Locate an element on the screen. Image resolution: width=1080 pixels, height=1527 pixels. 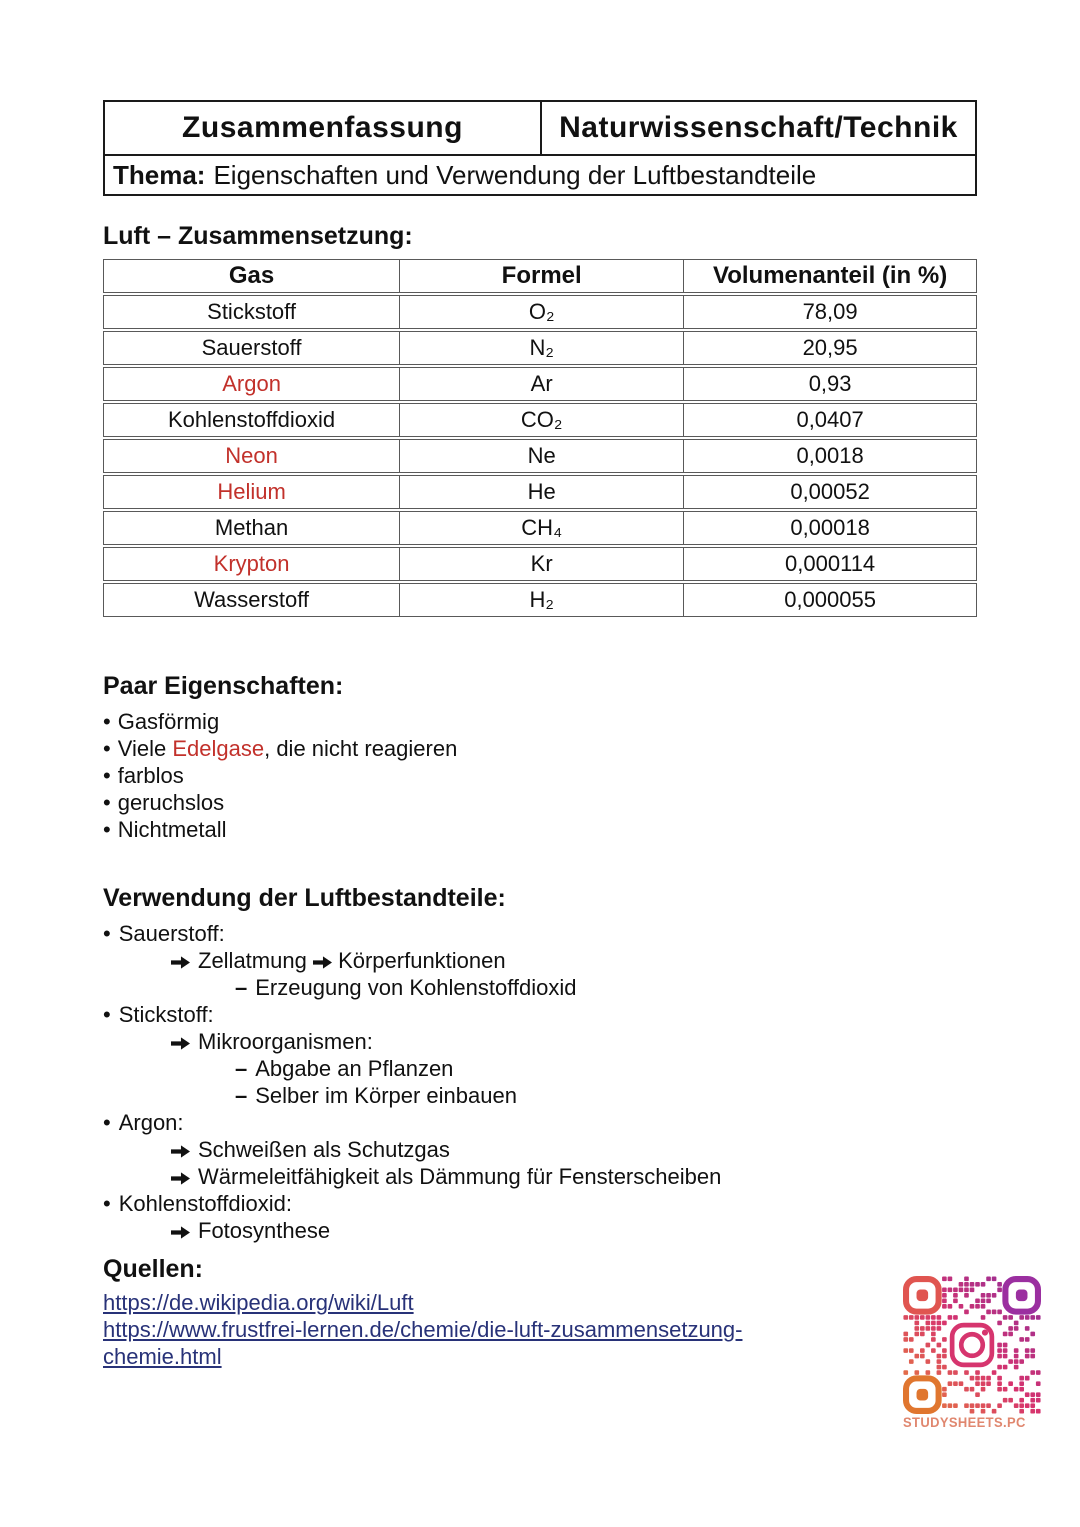
usage-line: Mikroorganismen: is located at coordinates (553, 1041).